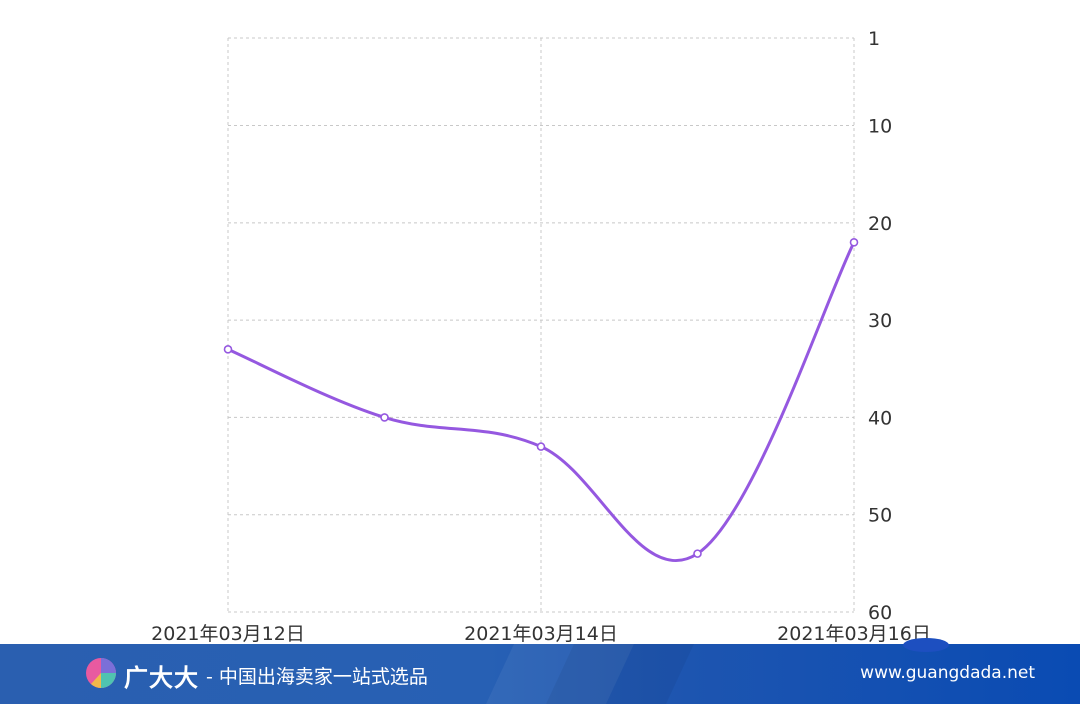  What do you see at coordinates (947, 673) in the screenshot?
I see `site-url: www.guangdada.net` at bounding box center [947, 673].